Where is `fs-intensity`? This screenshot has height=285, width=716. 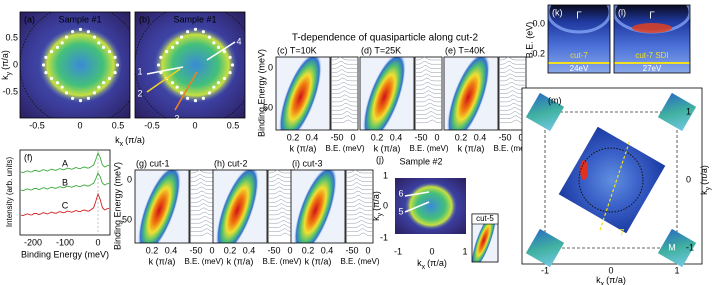 fs-intensity is located at coordinates (195, 65).